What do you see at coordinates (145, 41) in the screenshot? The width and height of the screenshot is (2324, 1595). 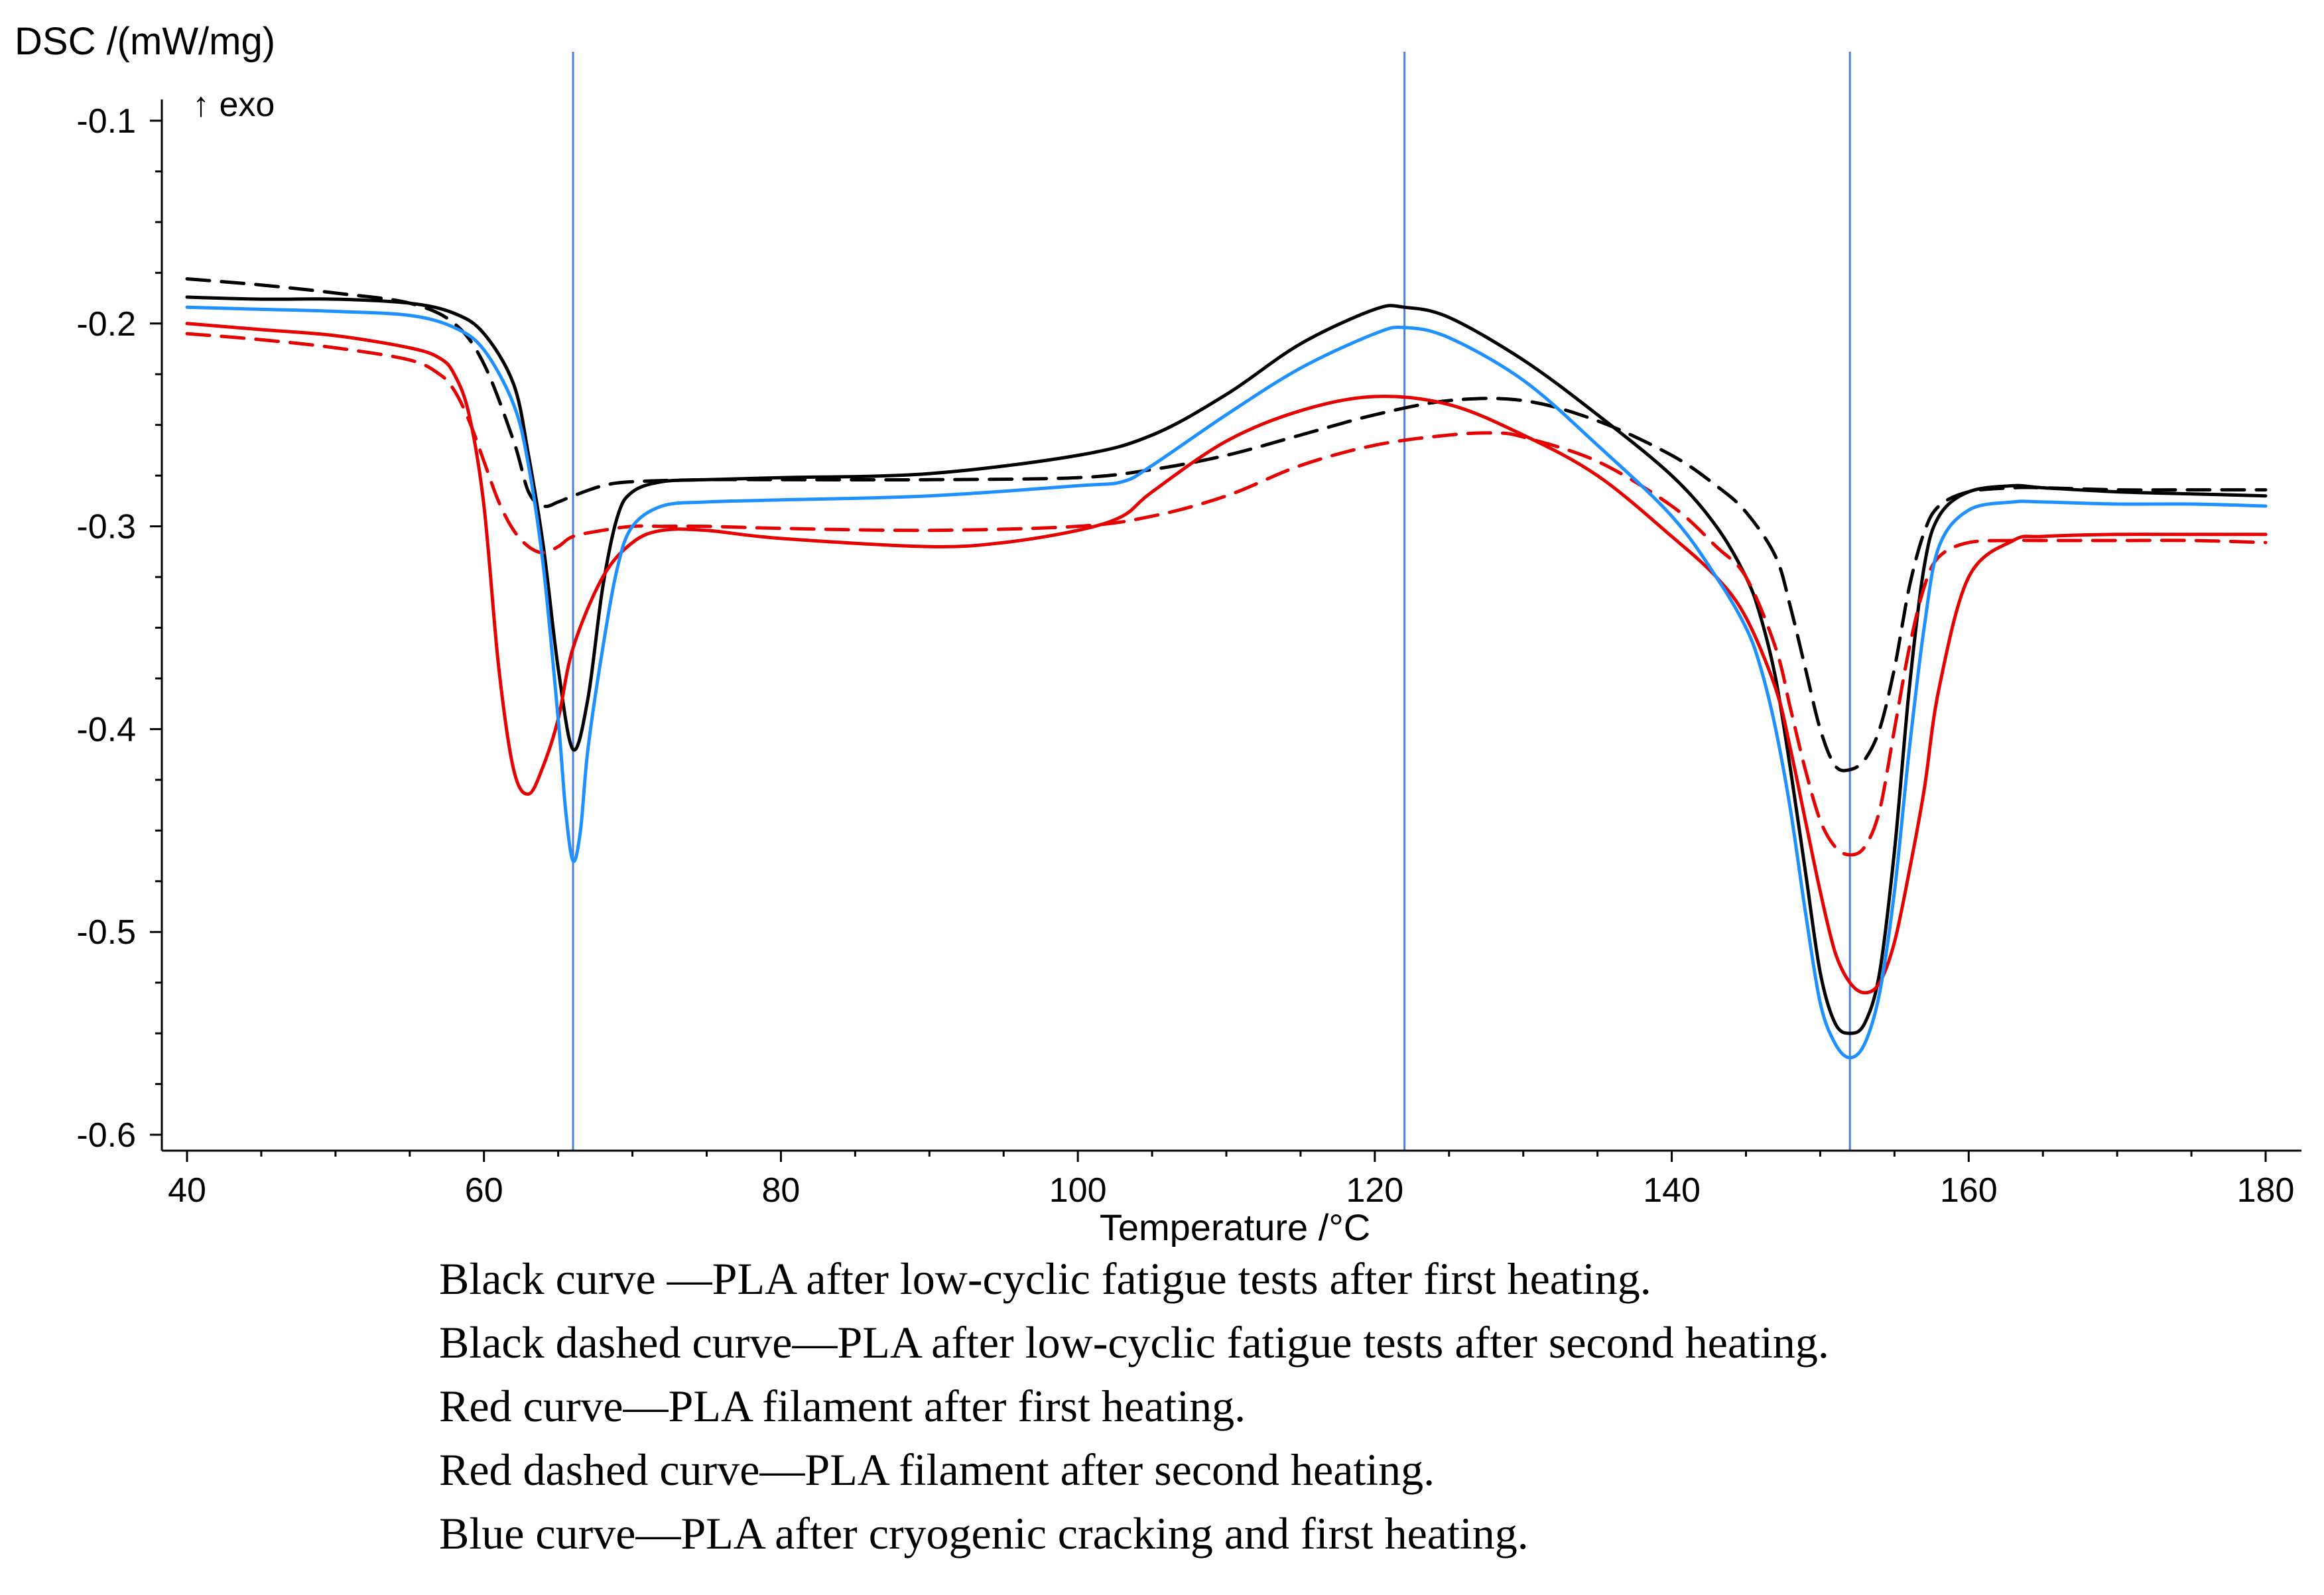 I see `y-axis-label: DSC /(mW/mg)` at bounding box center [145, 41].